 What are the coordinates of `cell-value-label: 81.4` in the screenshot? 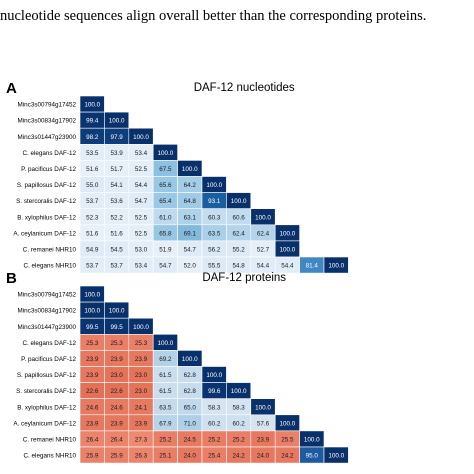 It's located at (312, 266).